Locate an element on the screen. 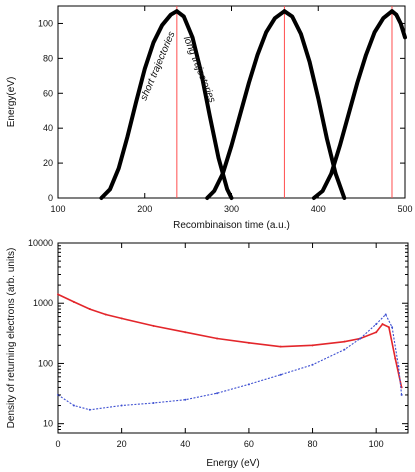 Image resolution: width=415 pixels, height=472 pixels. x-tick-label: 300 is located at coordinates (231, 209).